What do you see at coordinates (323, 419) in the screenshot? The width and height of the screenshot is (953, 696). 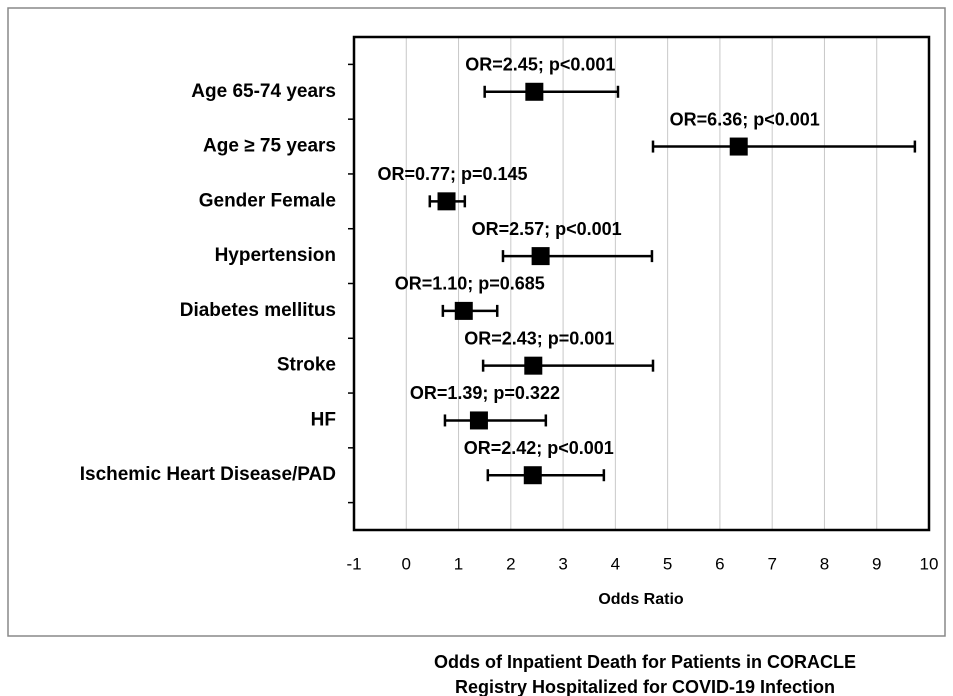 I see `y-tick-label: HF` at bounding box center [323, 419].